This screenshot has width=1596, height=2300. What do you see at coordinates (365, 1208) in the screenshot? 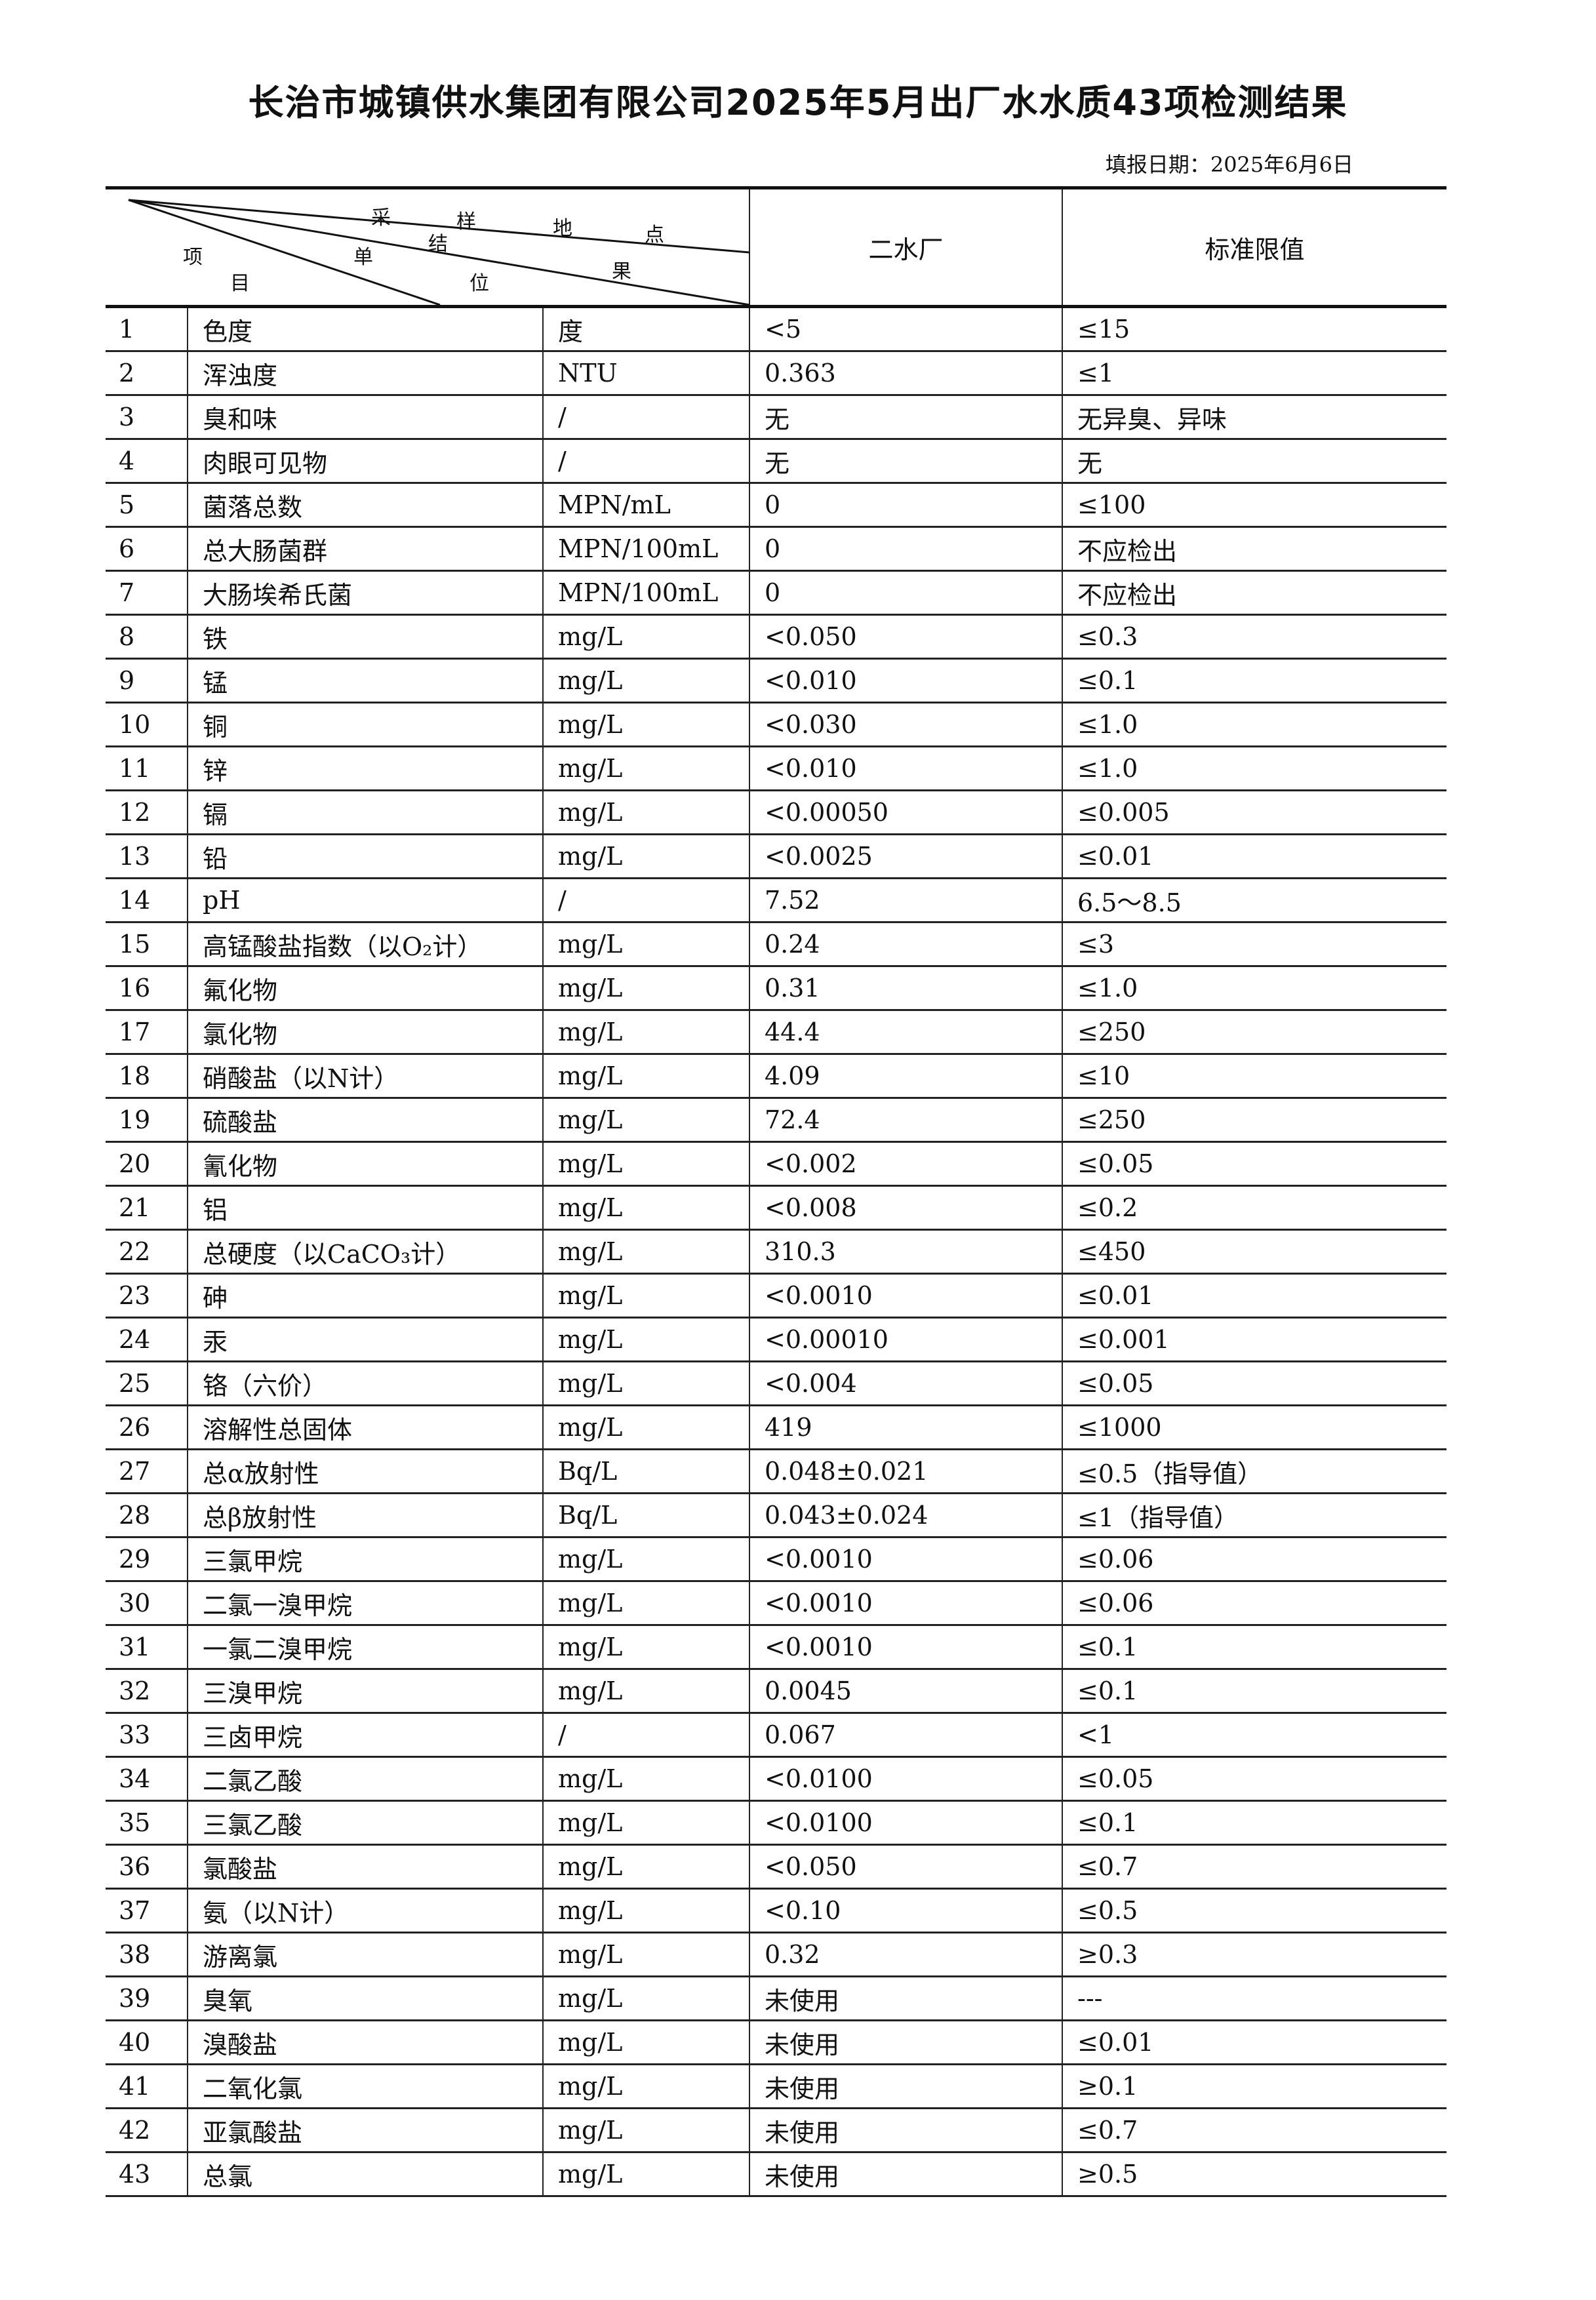
I see `item-name: 铝` at bounding box center [365, 1208].